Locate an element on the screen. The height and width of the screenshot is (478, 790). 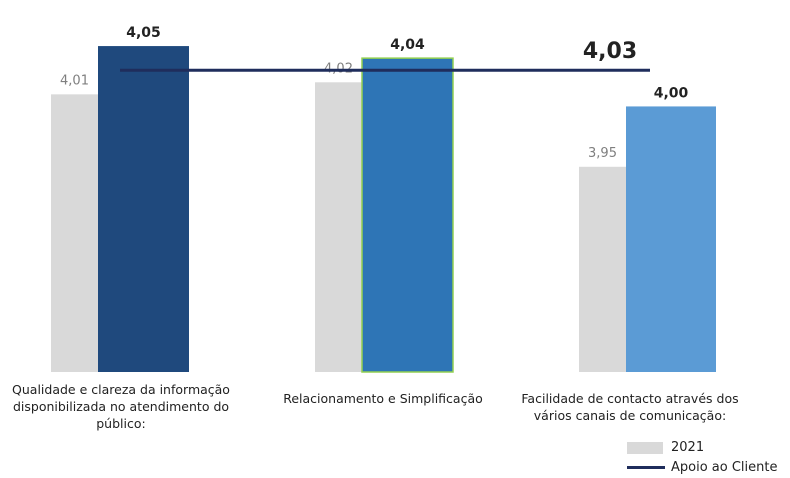
data-label-2021-3: 3,95 is located at coordinates (602, 153).